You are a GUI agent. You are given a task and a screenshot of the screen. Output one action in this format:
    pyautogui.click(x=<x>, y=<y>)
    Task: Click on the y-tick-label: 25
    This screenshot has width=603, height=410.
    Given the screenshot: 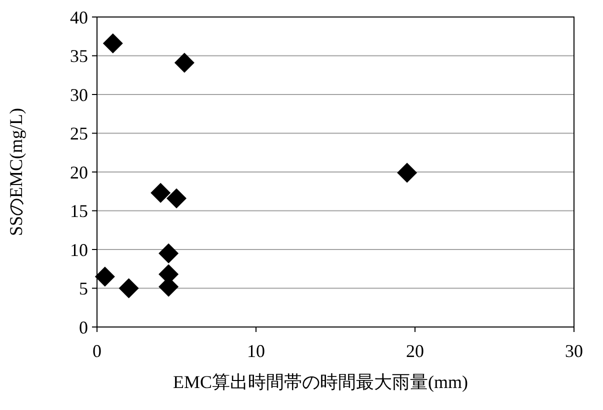 What is the action you would take?
    pyautogui.click(x=79, y=134)
    